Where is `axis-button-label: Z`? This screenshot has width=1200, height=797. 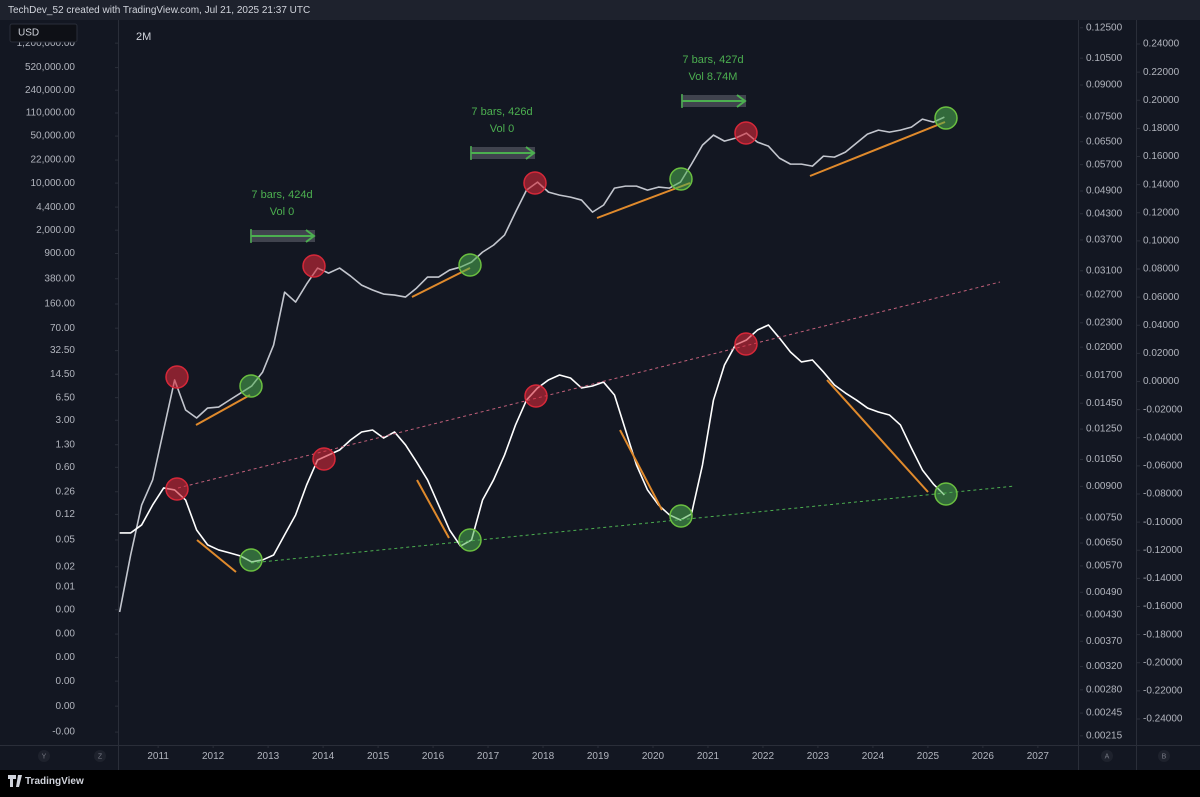
axis-button-label: Z is located at coordinates (100, 756).